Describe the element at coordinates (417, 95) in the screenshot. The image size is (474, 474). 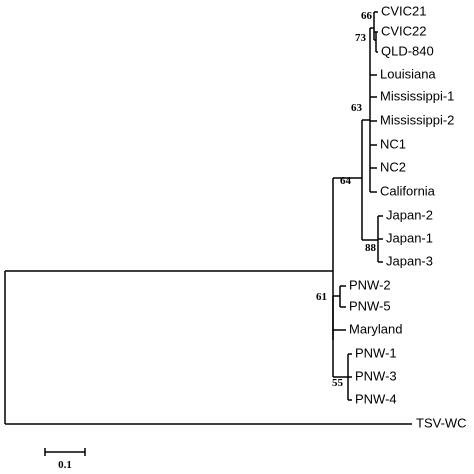
I see `leaf-label: Mississippi-1` at that location.